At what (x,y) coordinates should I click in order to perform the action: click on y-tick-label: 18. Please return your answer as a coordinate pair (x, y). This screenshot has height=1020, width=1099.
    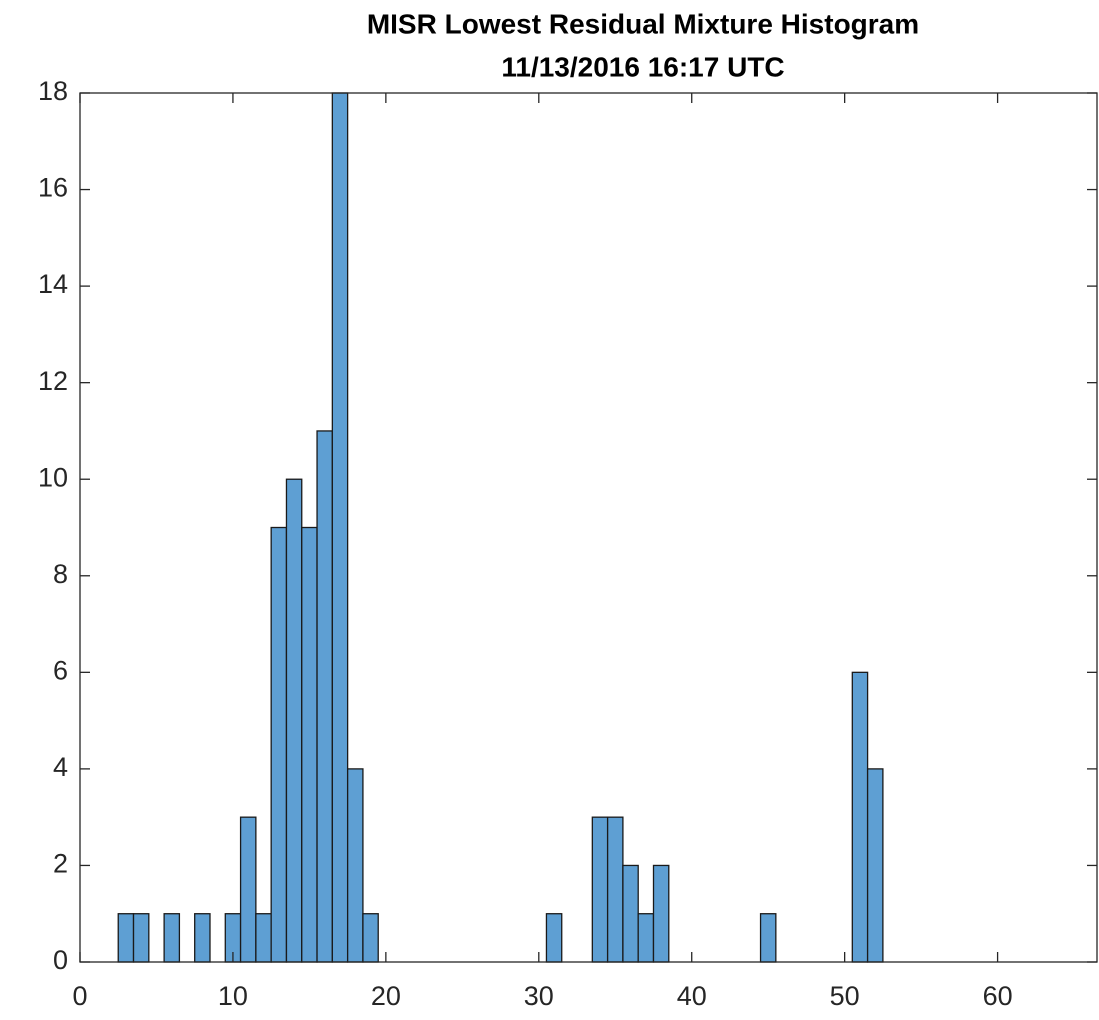
    Looking at the image, I should click on (53, 91).